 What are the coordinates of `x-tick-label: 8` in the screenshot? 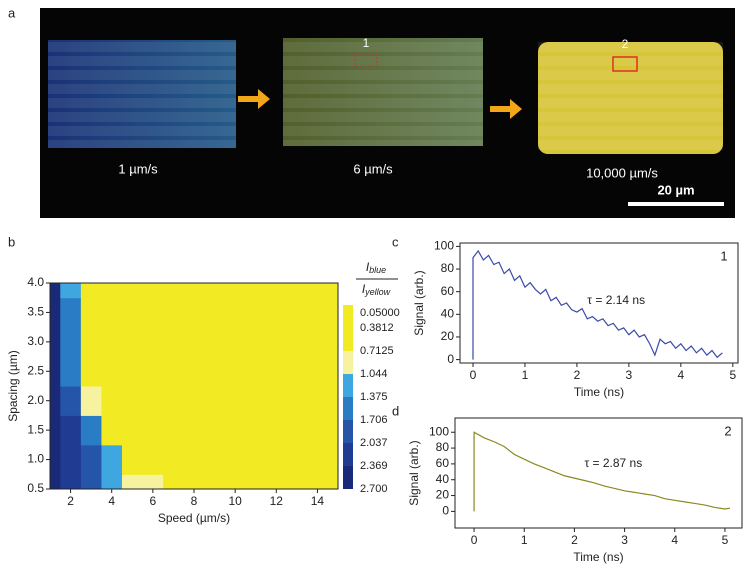 It's located at (194, 501).